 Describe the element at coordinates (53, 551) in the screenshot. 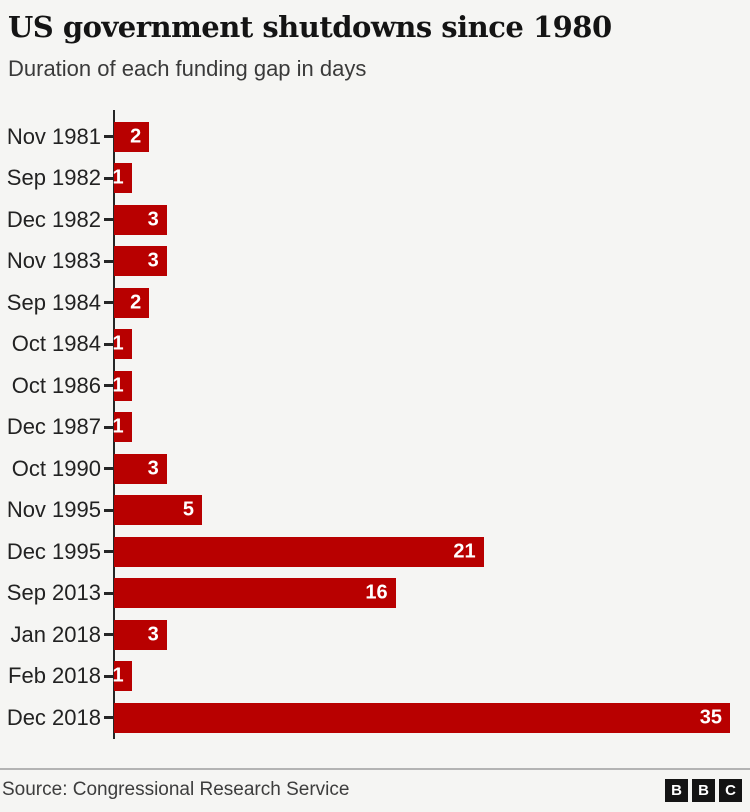

I see `category-label: Dec 1995` at that location.